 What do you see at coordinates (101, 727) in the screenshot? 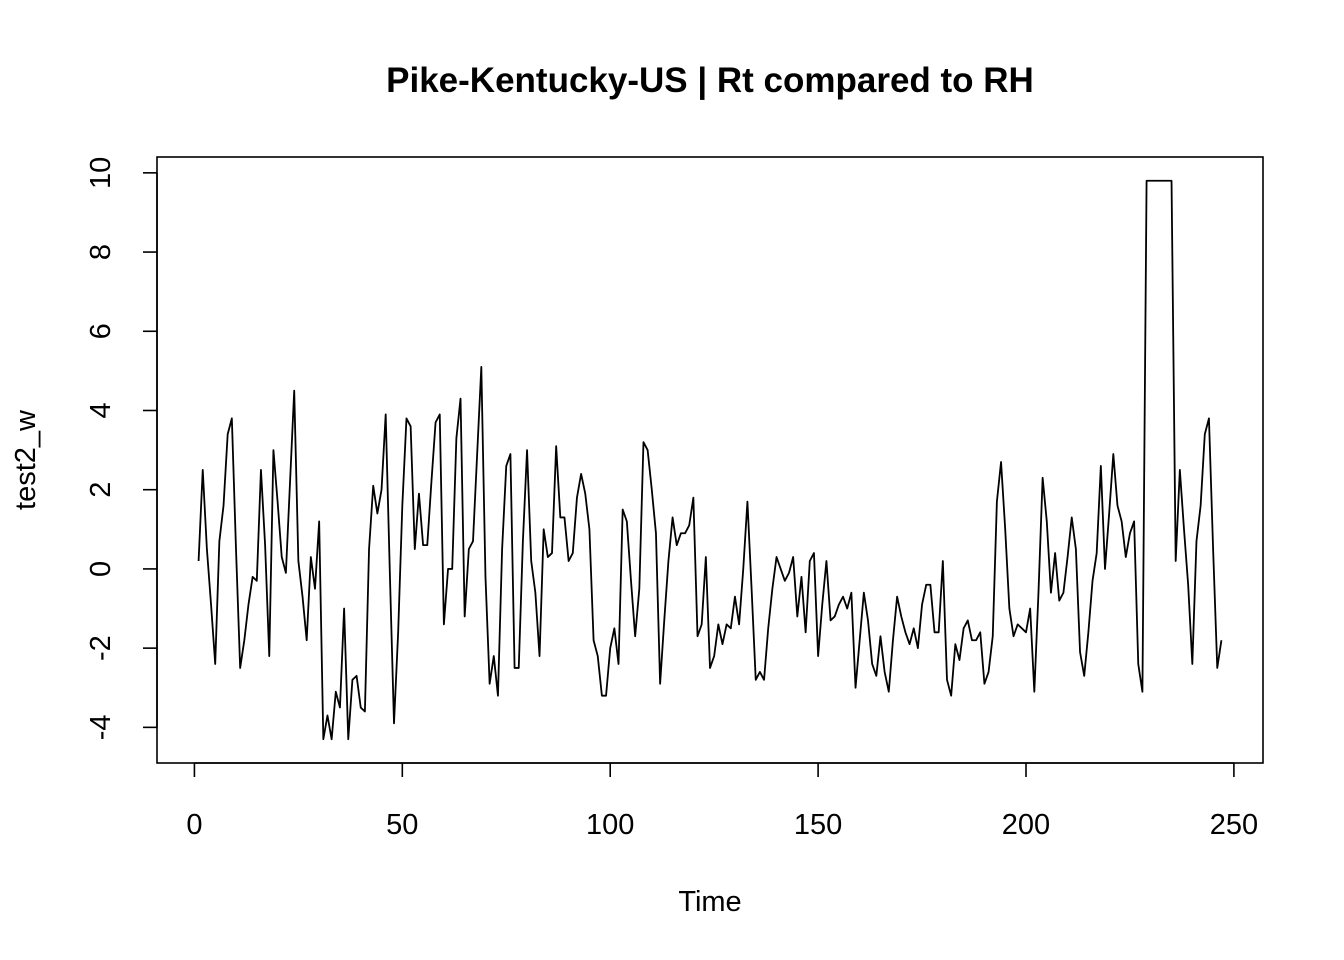
I see `y-tick-label: -4` at bounding box center [101, 727].